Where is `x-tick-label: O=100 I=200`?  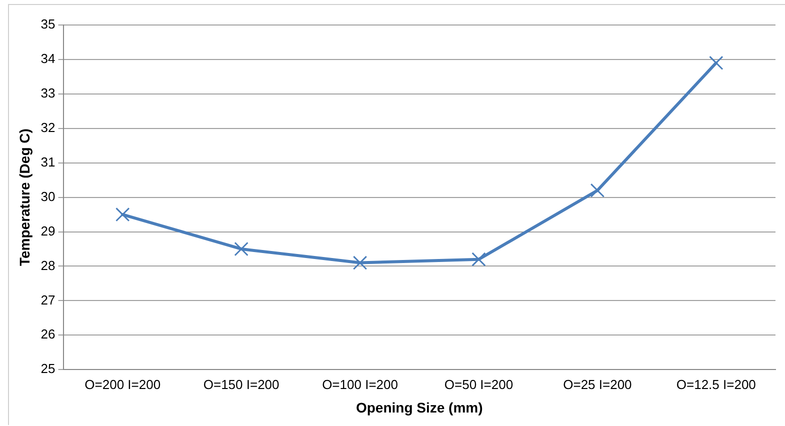 x-tick-label: O=100 I=200 is located at coordinates (360, 384).